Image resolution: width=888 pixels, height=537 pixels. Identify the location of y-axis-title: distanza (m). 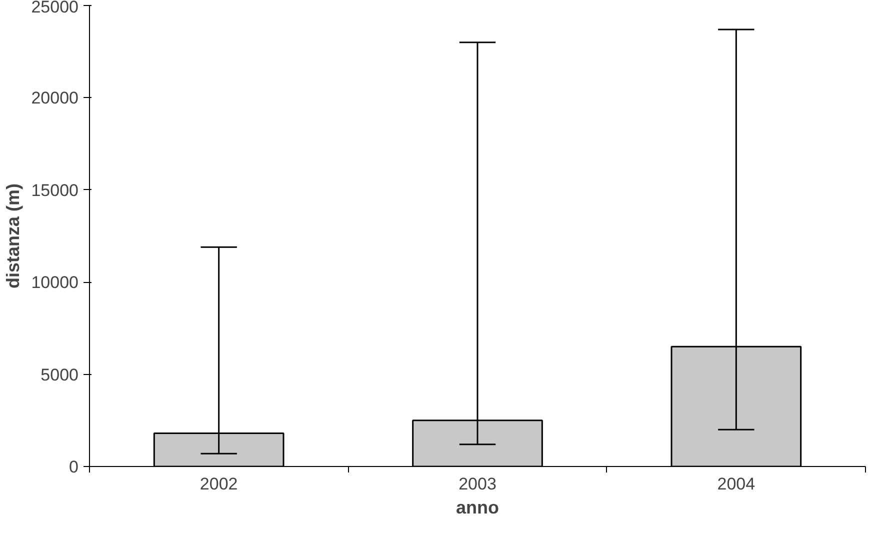
(13, 236).